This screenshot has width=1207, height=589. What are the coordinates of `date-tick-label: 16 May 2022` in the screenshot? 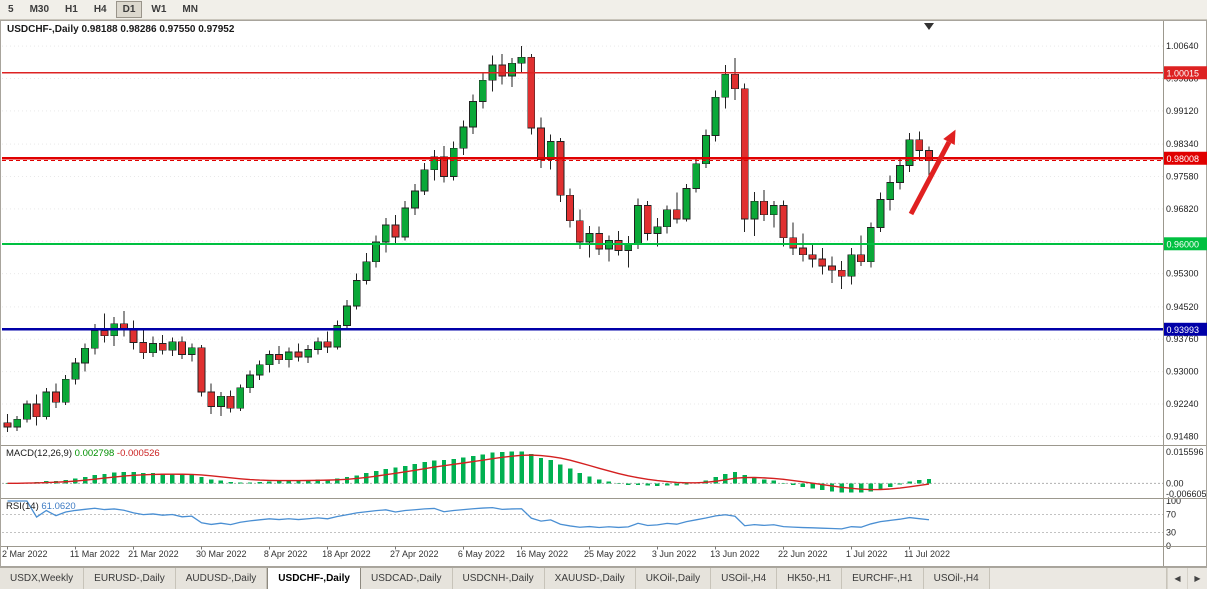 It's located at (542, 554).